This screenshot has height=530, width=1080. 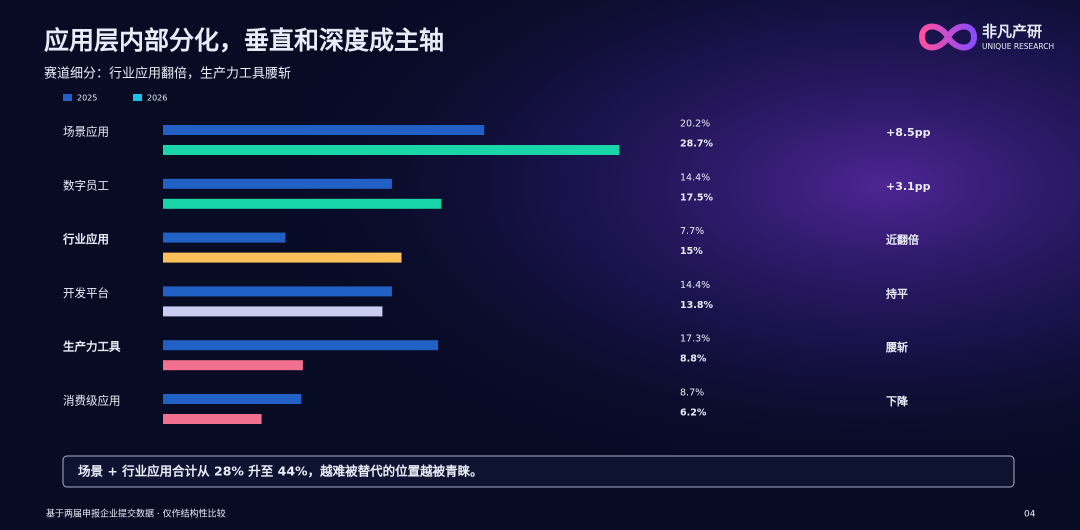 What do you see at coordinates (897, 401) in the screenshot?
I see `change-annotation: 下降` at bounding box center [897, 401].